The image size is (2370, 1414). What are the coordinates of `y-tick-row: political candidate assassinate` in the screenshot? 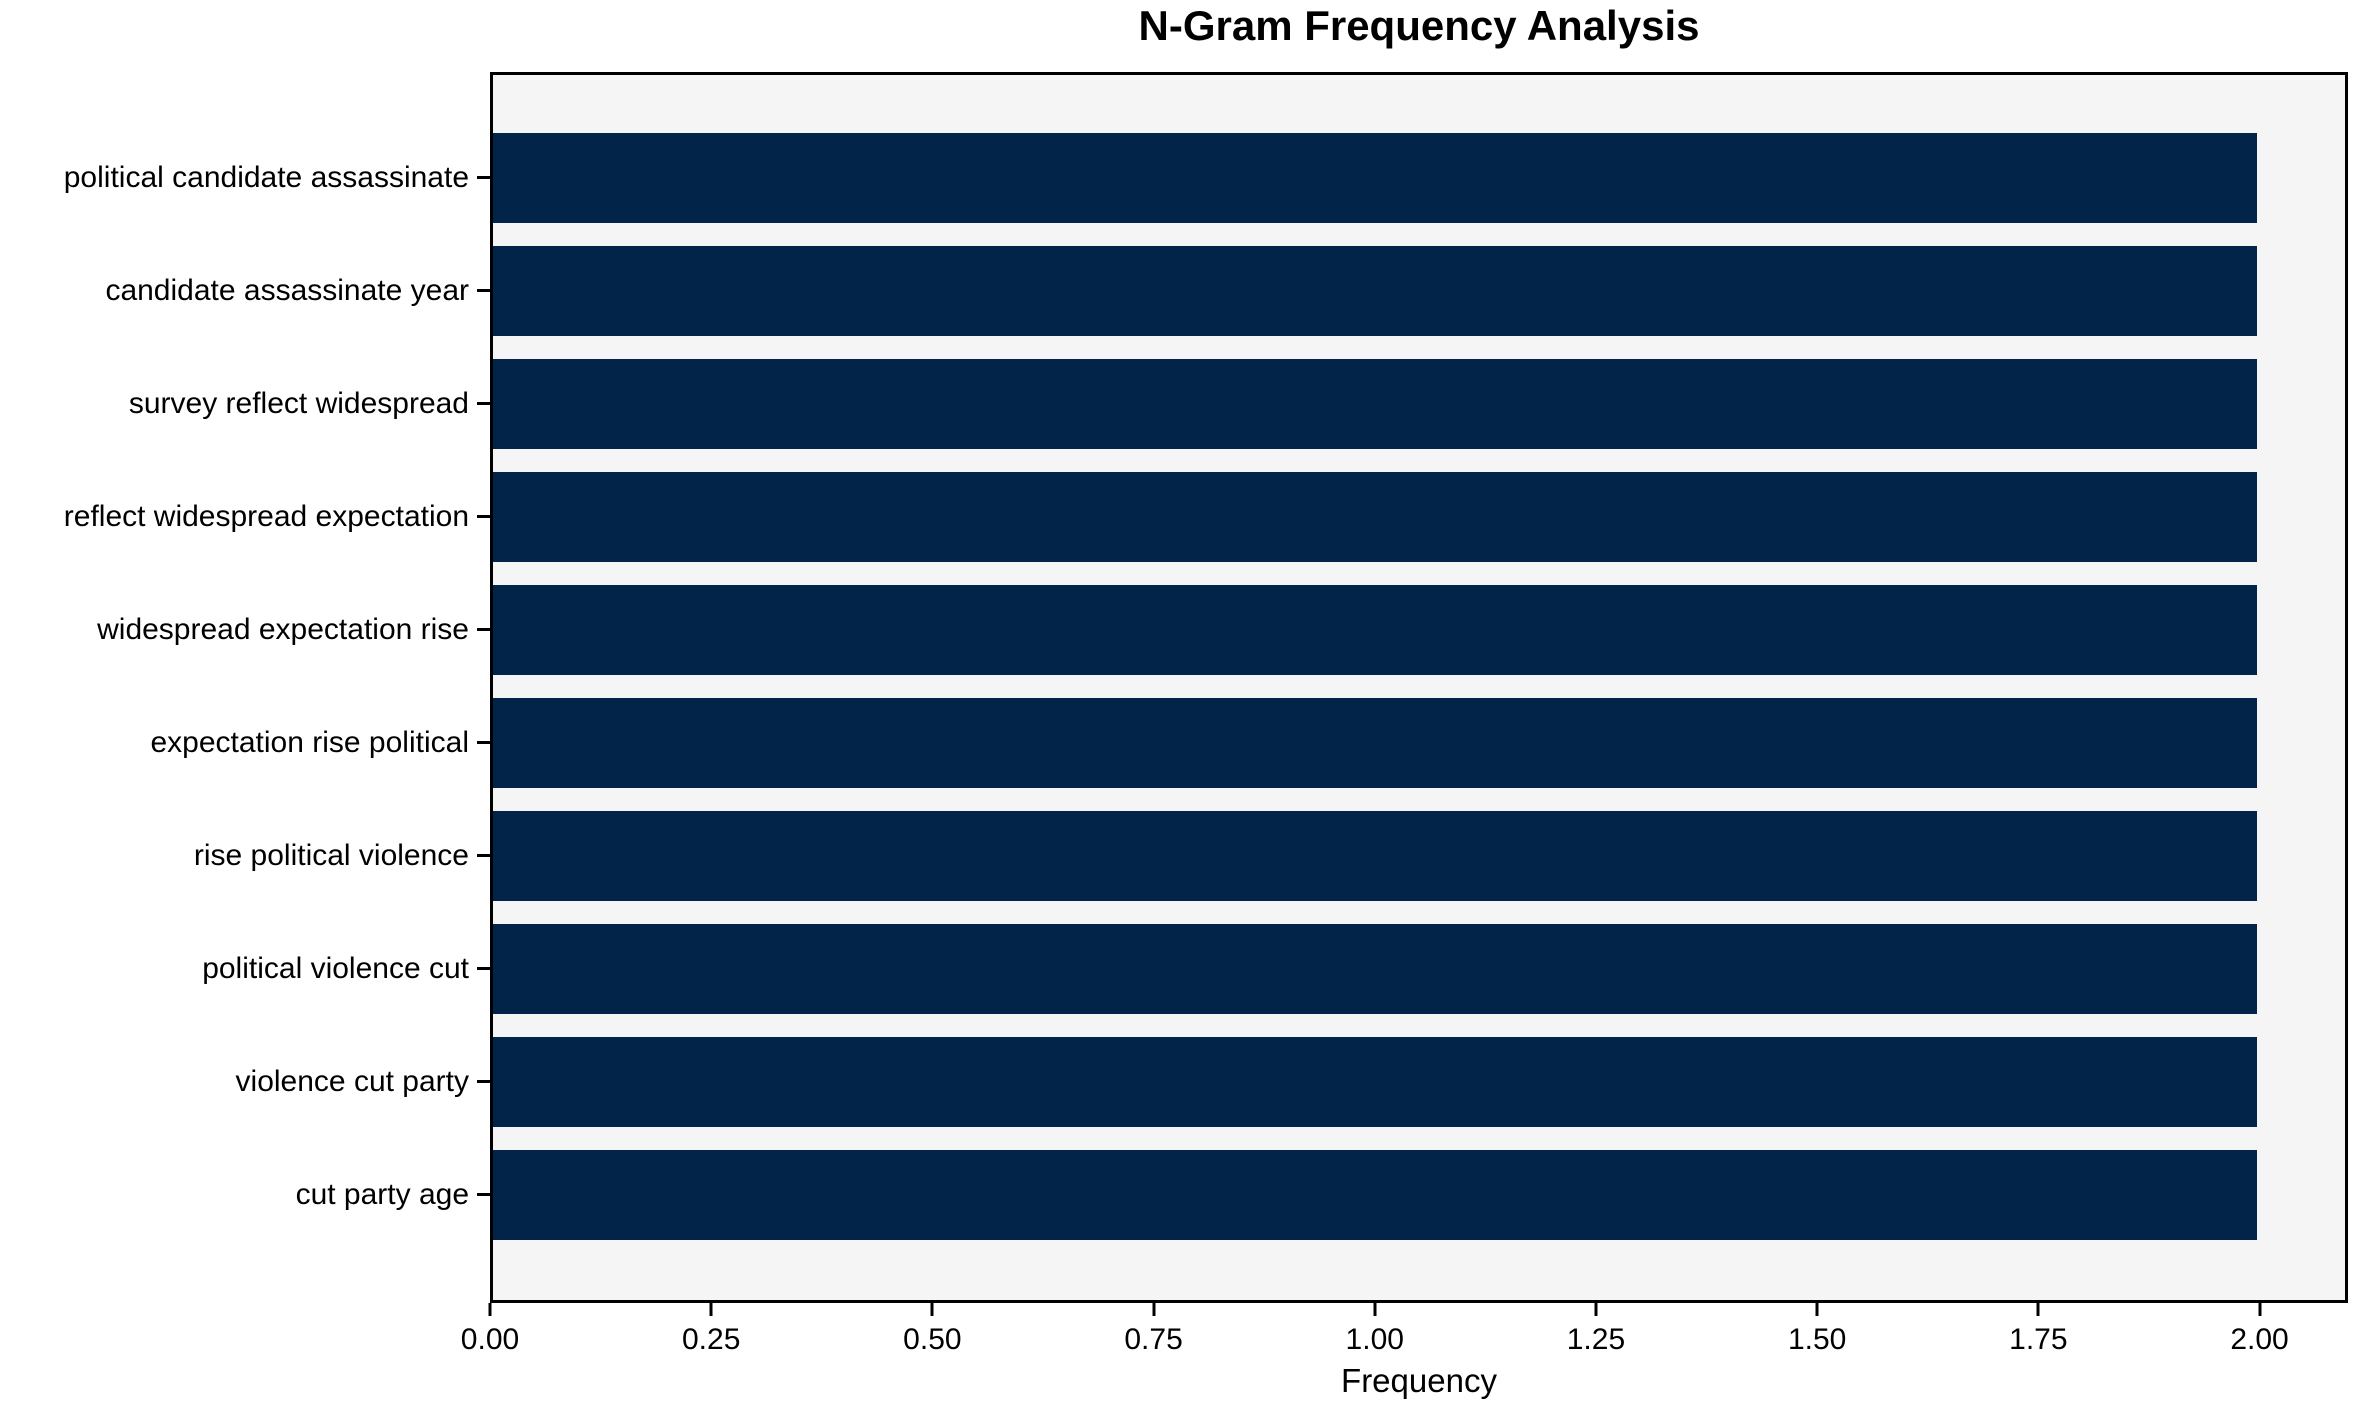 It's located at (245, 177).